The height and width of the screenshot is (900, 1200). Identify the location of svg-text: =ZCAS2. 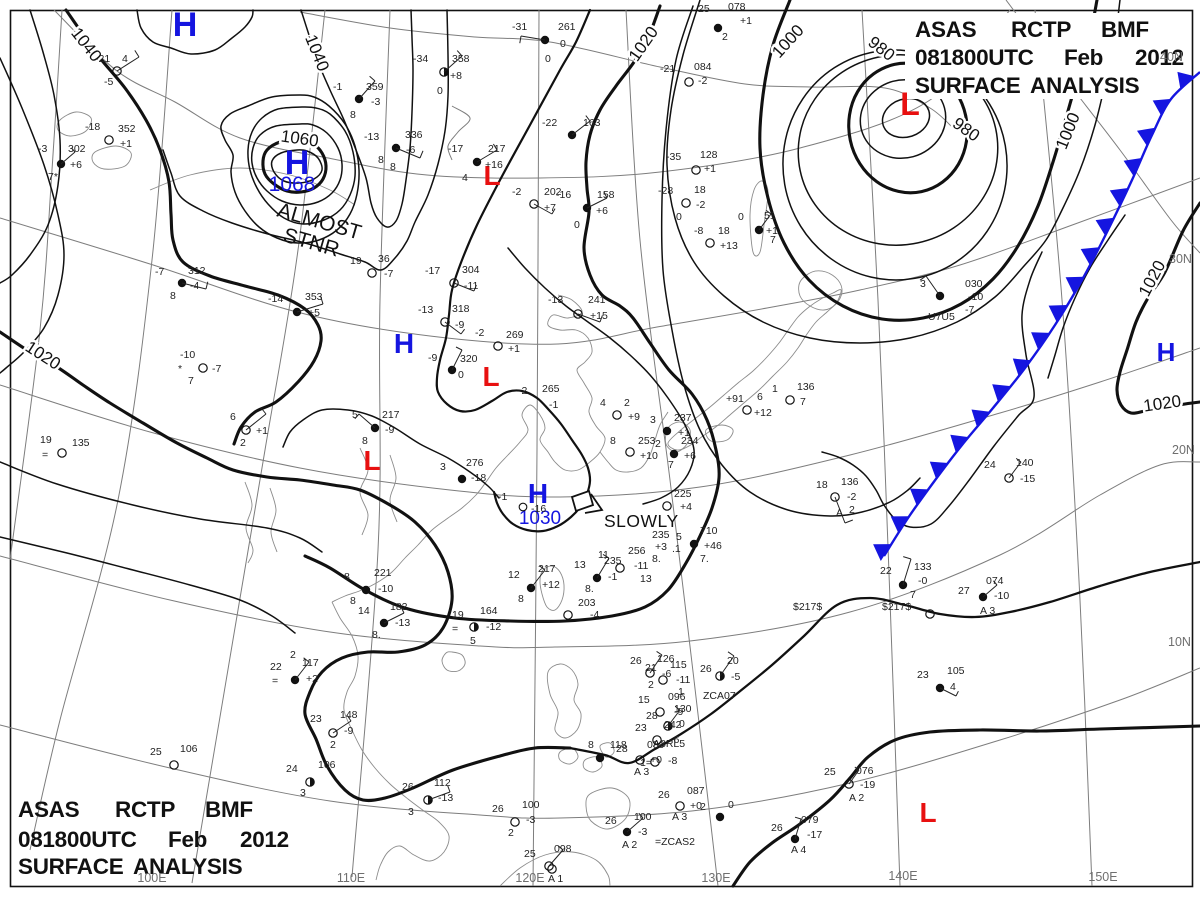
(675, 842).